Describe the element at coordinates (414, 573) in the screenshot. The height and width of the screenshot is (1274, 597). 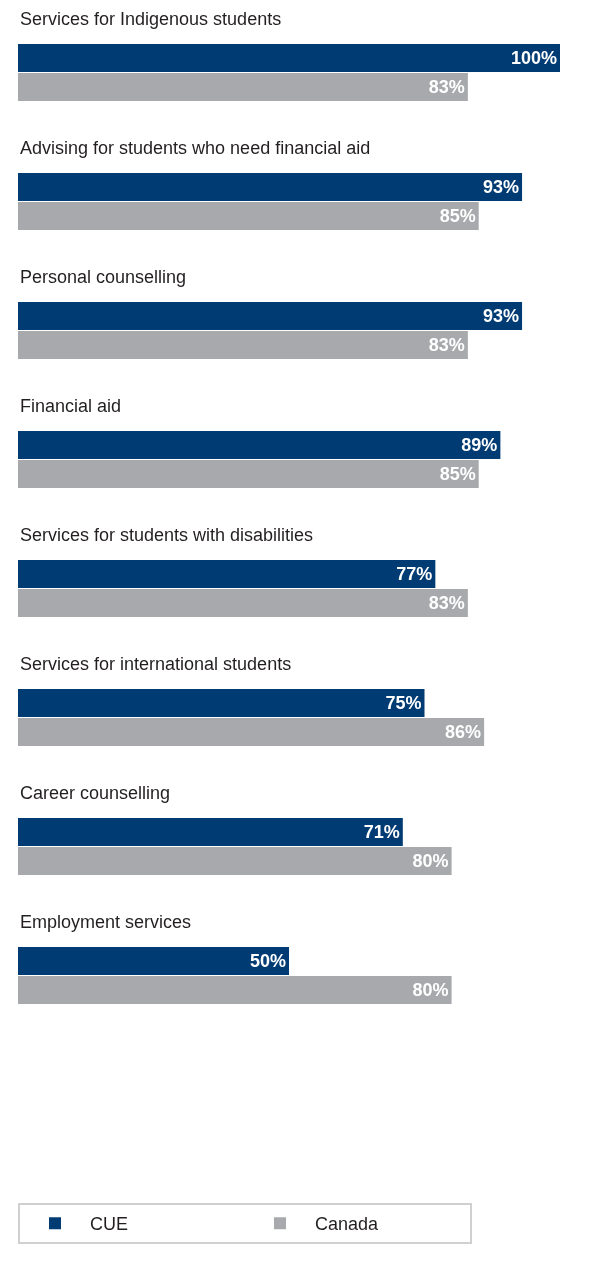
I see `data-label: 77%` at that location.